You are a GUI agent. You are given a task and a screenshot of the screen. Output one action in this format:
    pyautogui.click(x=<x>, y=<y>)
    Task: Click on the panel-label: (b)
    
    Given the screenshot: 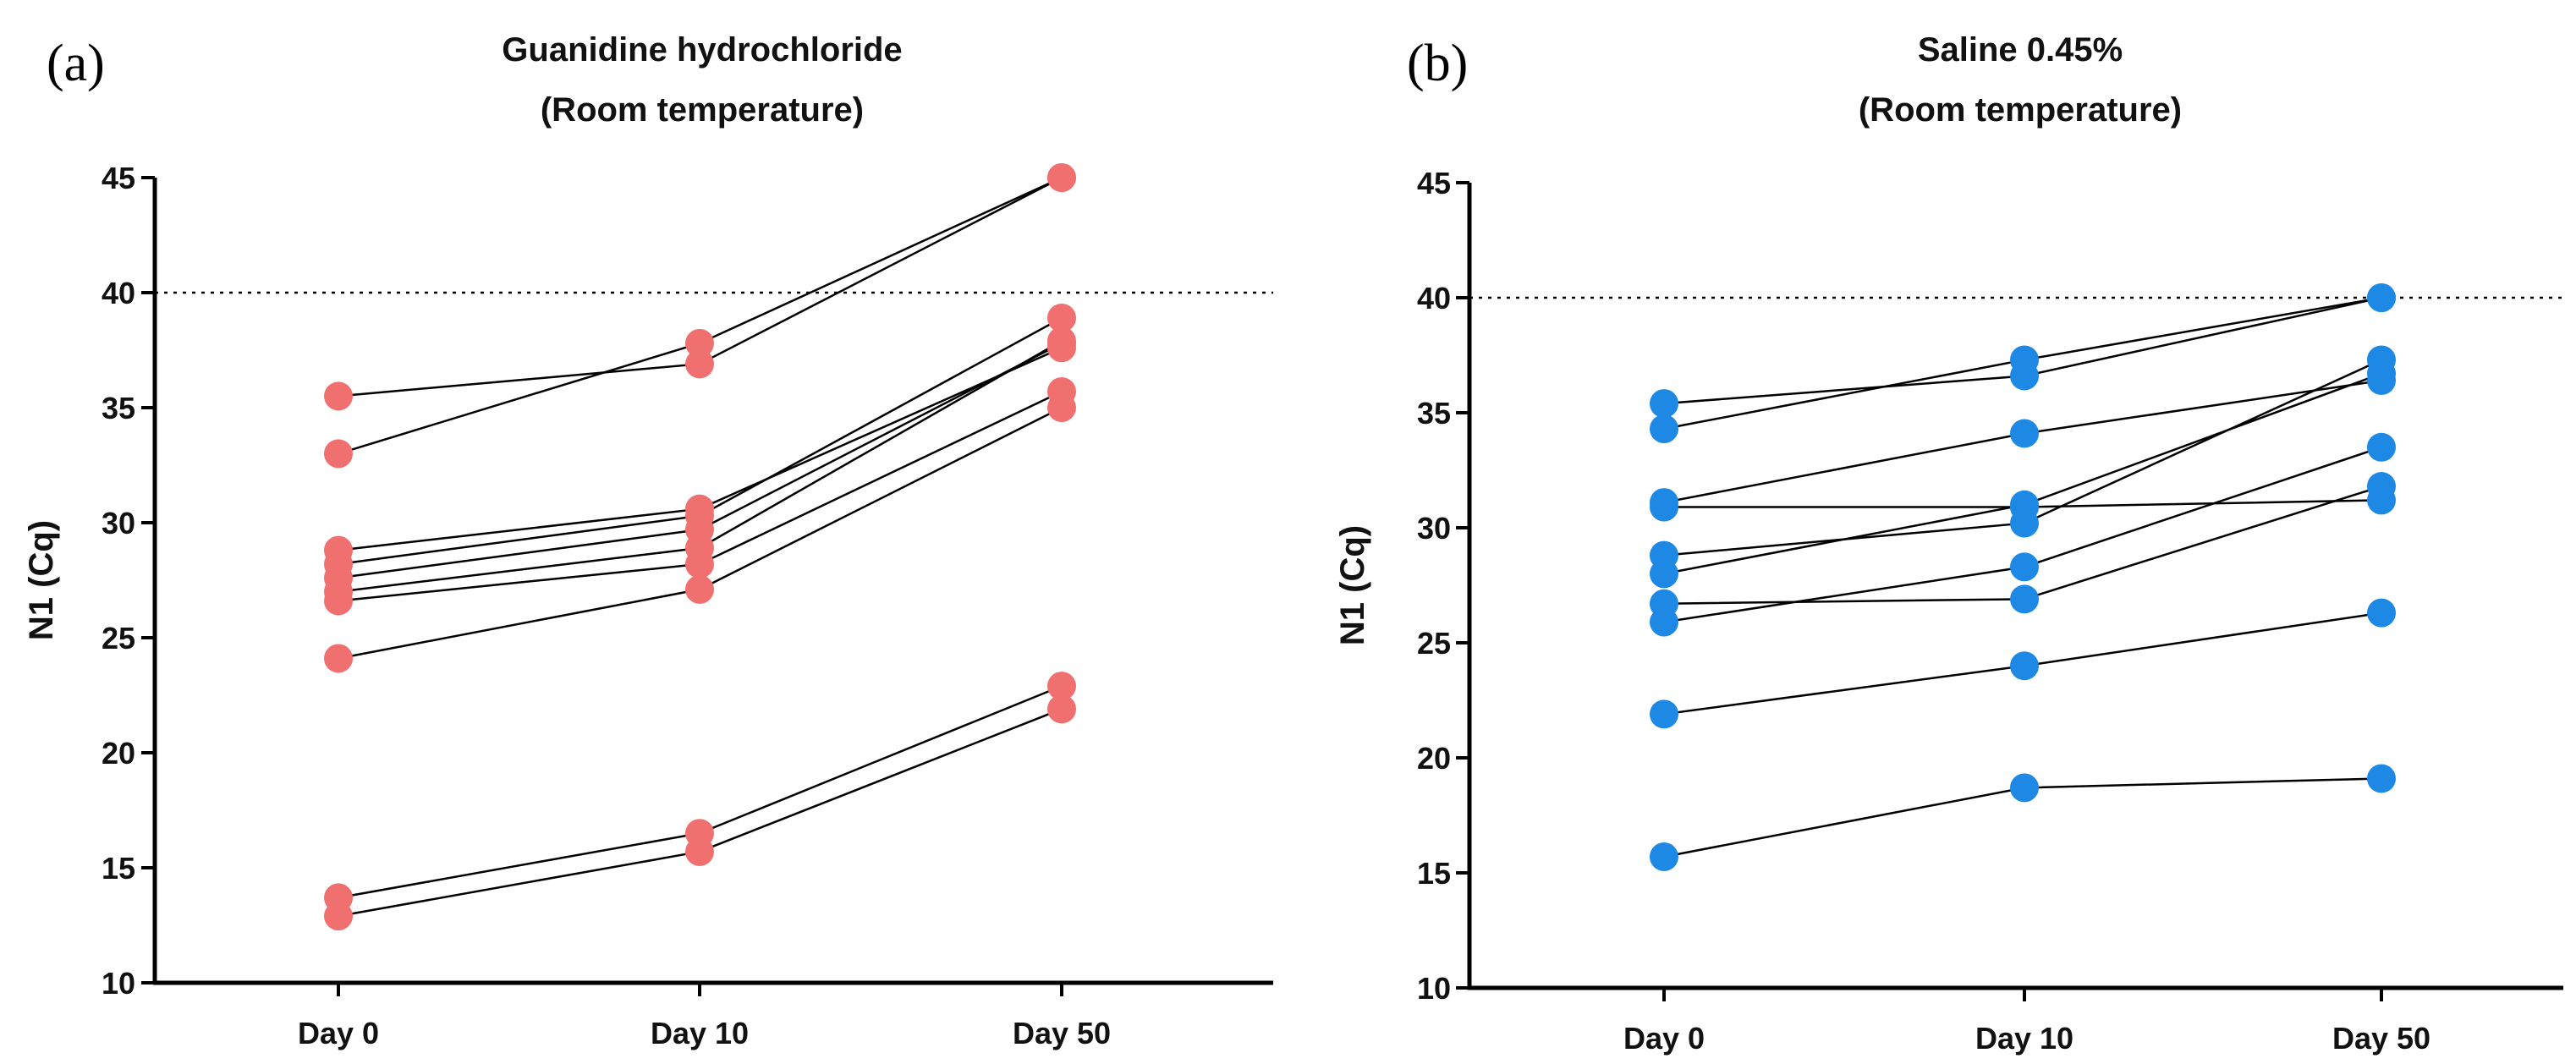 What is the action you would take?
    pyautogui.click(x=1438, y=63)
    